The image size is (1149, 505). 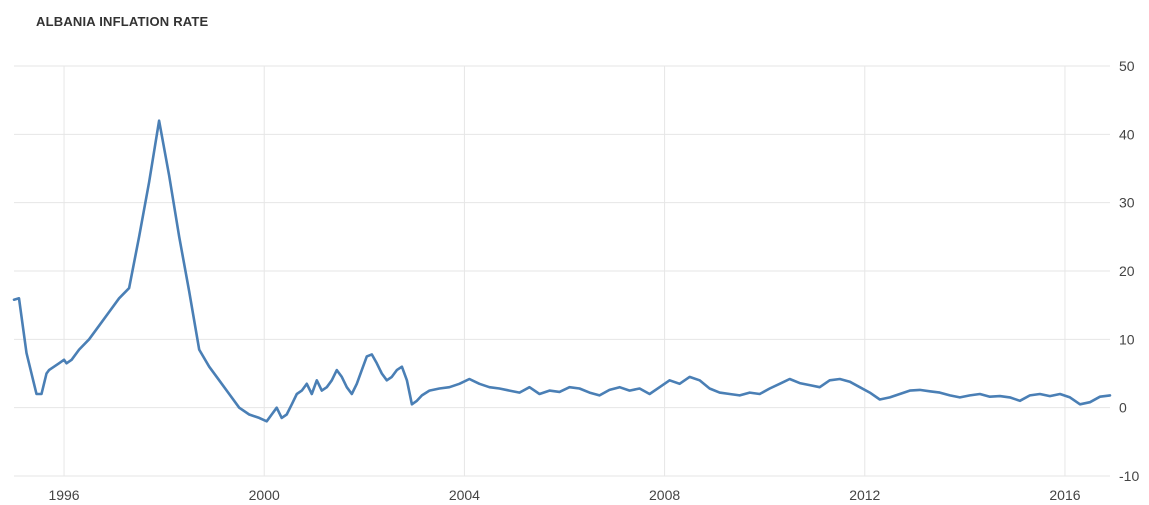 I want to click on x-tick-label: 2000, so click(x=264, y=495).